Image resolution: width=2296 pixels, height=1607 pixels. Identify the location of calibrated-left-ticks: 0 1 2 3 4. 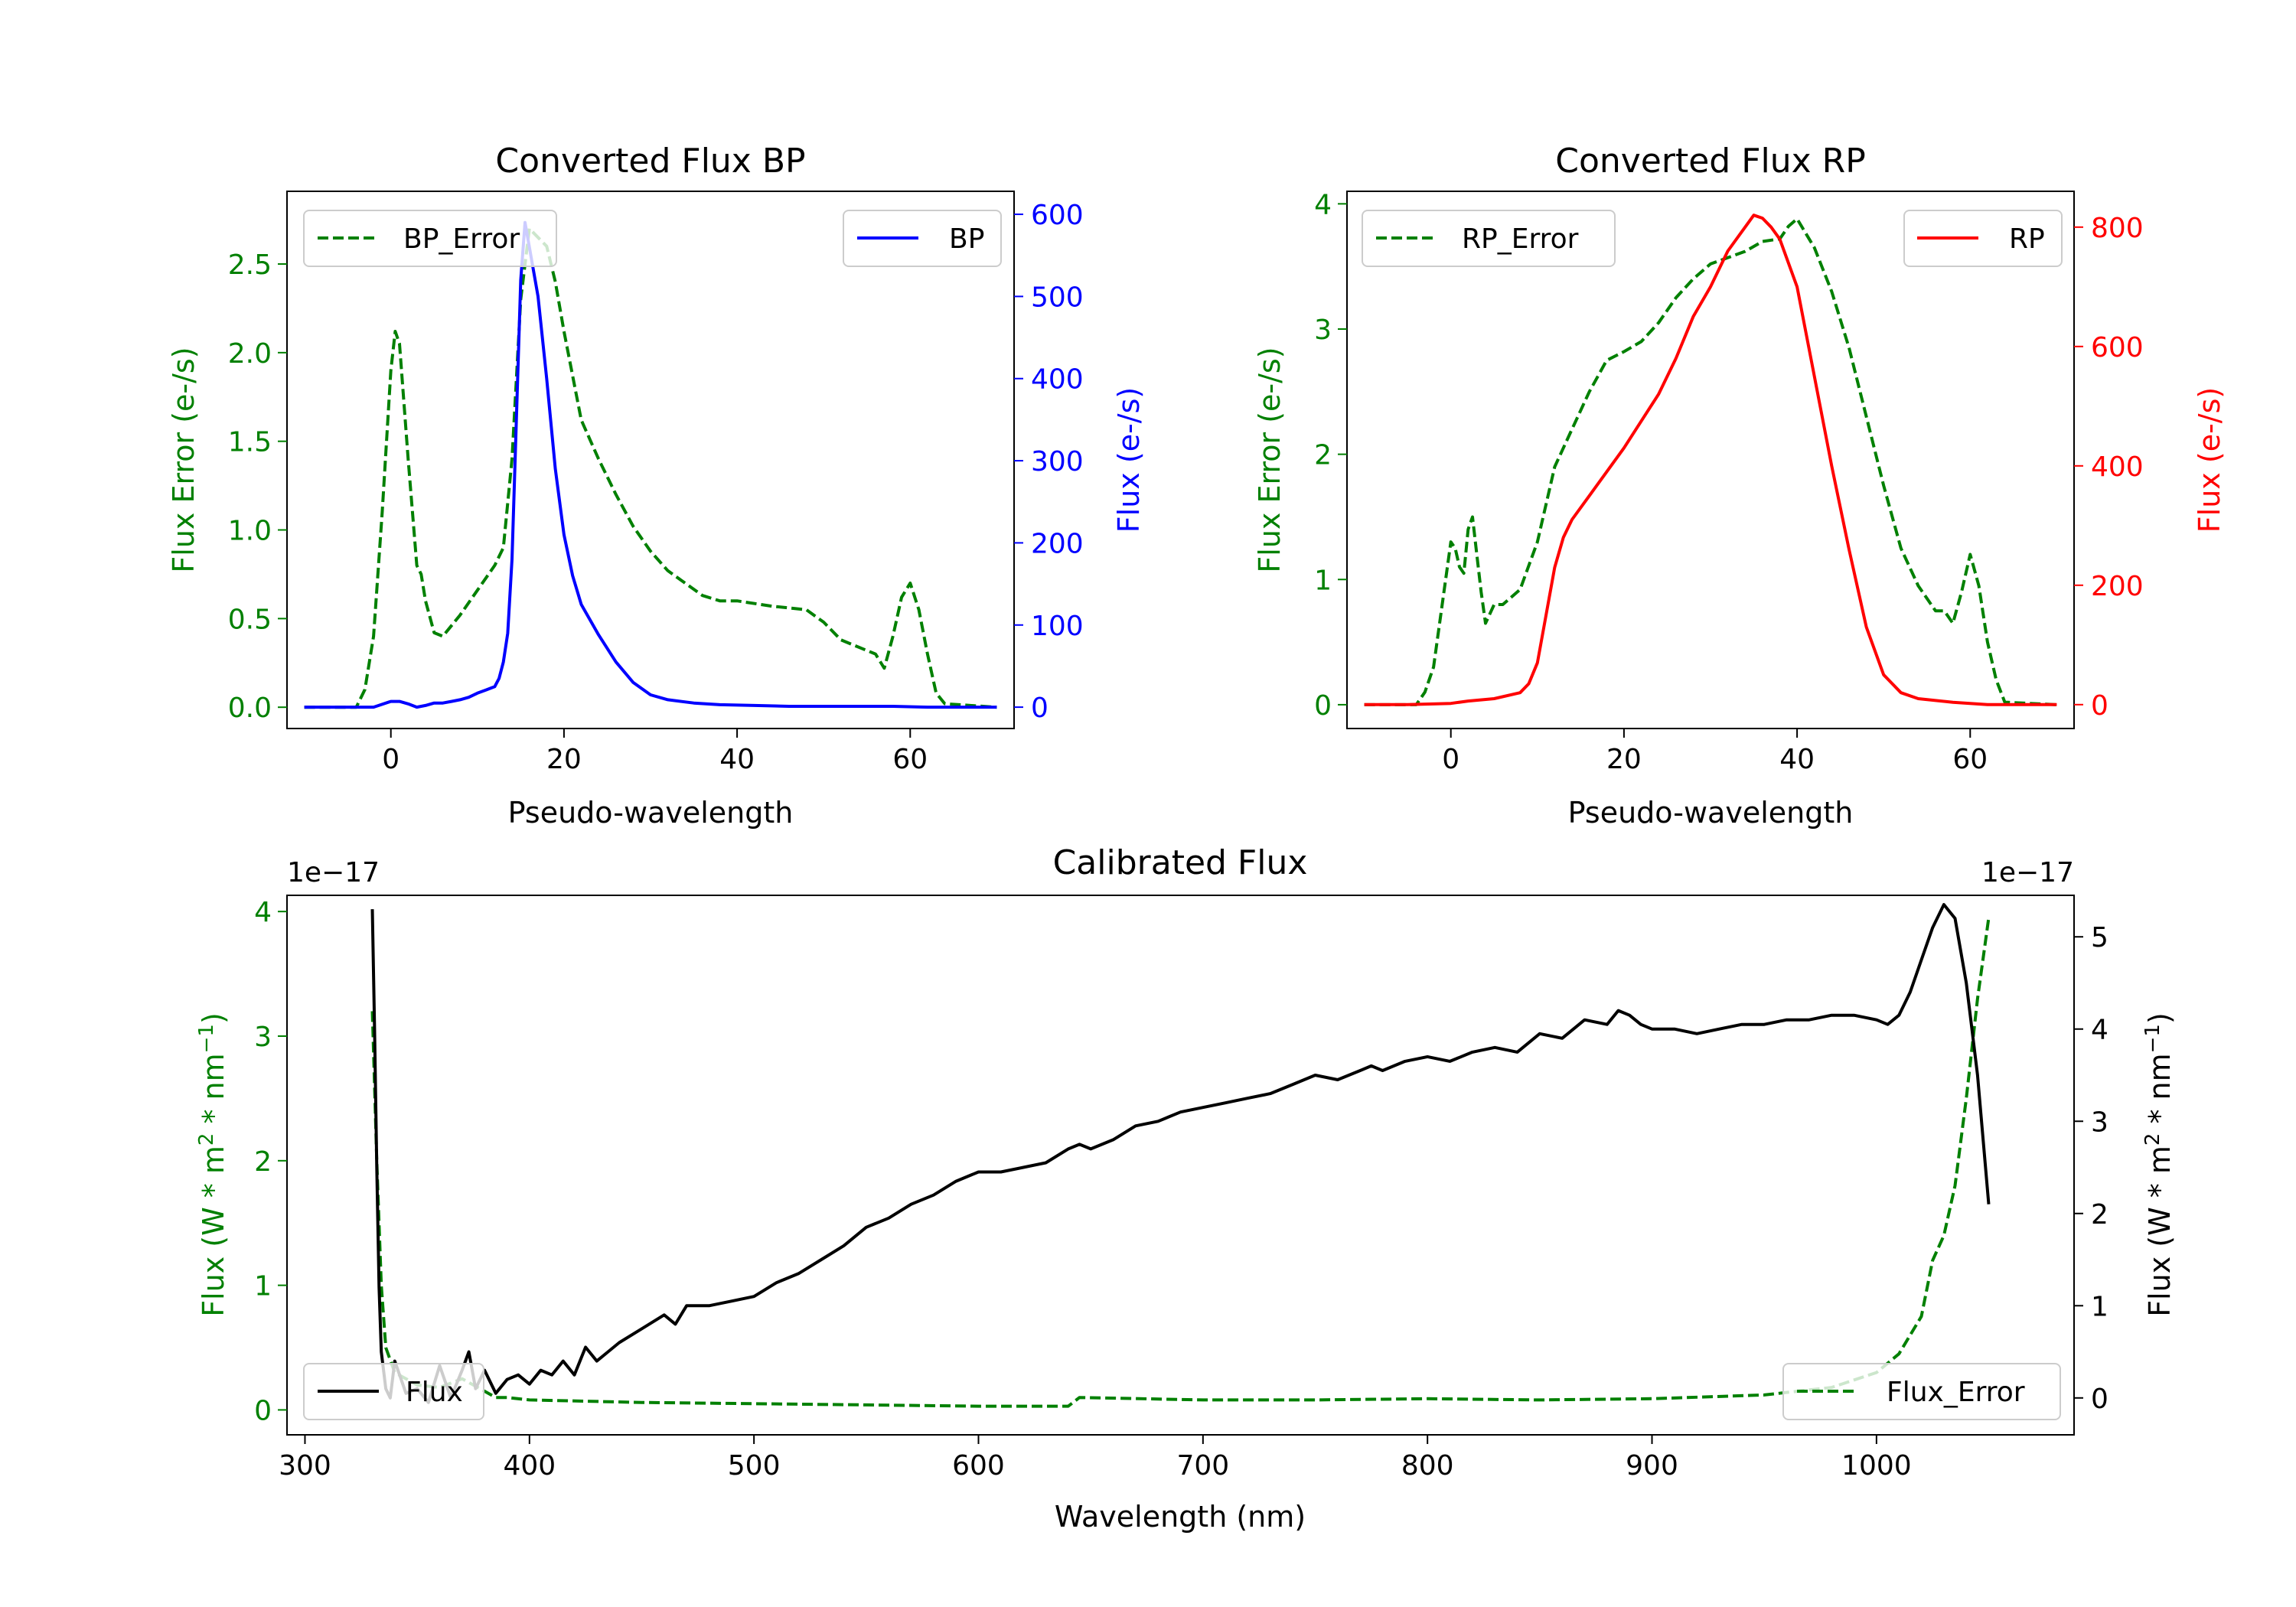
(270, 1161).